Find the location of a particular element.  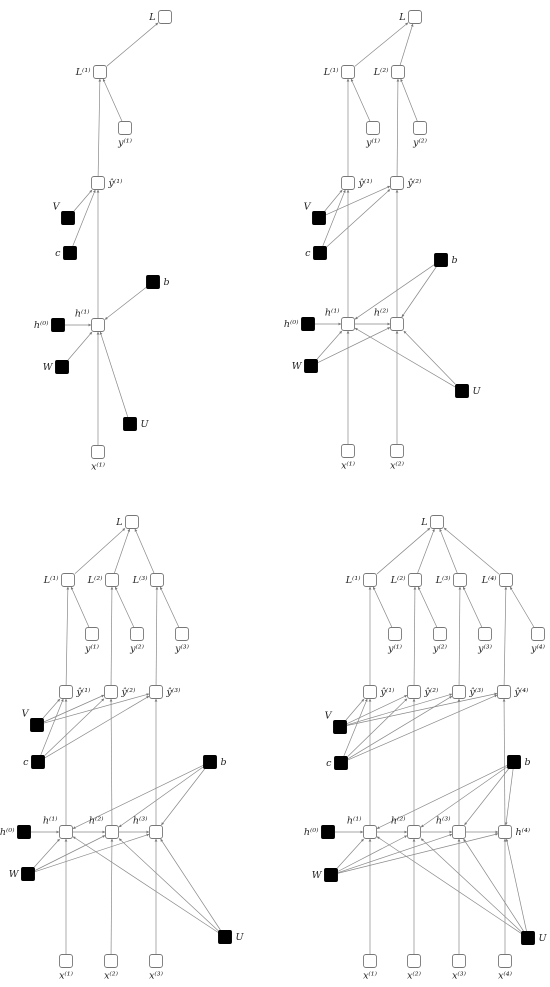

edge-t4-l2-to-l is located at coordinates (426, 551).